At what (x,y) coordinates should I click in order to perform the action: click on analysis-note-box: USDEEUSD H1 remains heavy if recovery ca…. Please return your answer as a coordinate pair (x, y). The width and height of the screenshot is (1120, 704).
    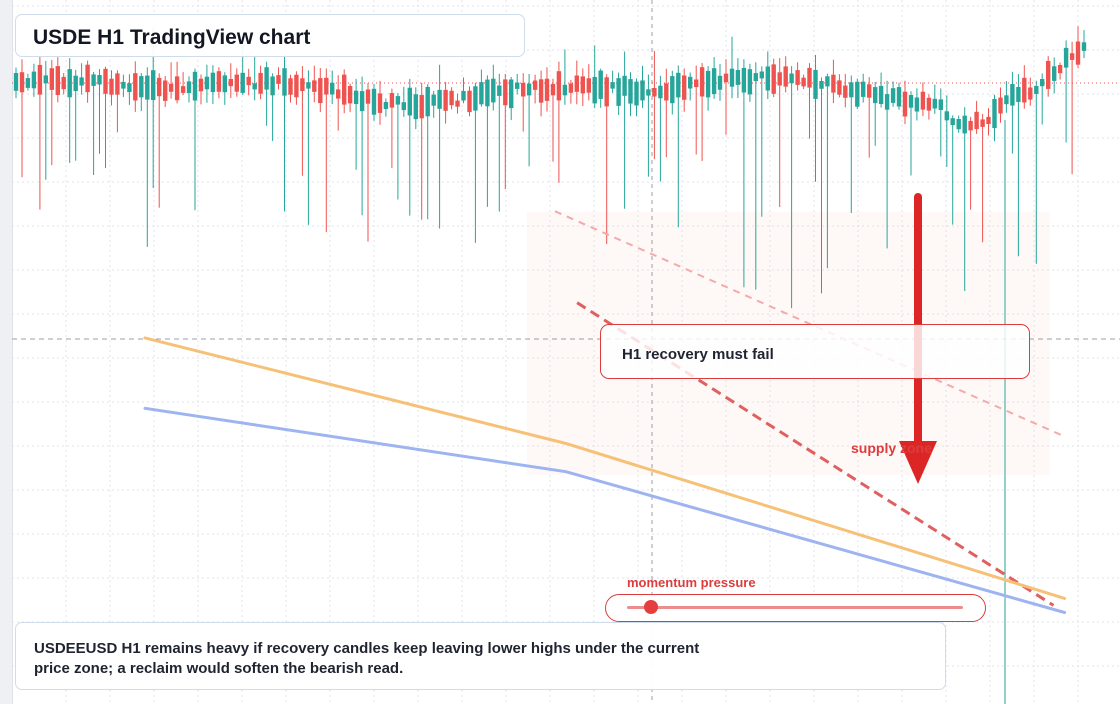
    Looking at the image, I should click on (480, 656).